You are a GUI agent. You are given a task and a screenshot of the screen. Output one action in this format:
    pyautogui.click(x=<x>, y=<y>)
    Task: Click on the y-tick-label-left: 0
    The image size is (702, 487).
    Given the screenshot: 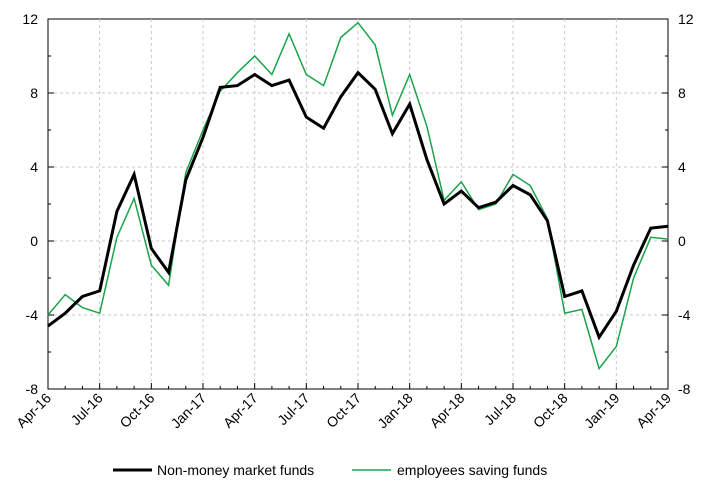 What is the action you would take?
    pyautogui.click(x=34, y=241)
    